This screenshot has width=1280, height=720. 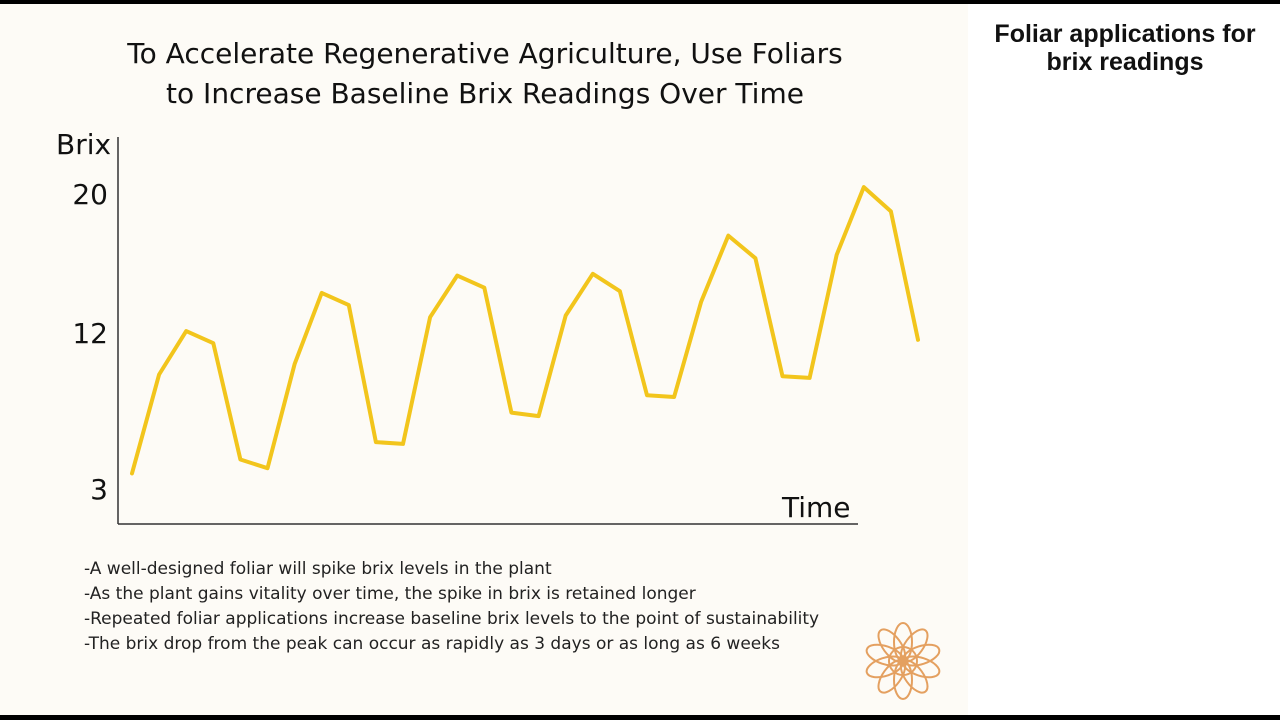 I want to click on y-tick-label: 12, so click(x=90, y=333).